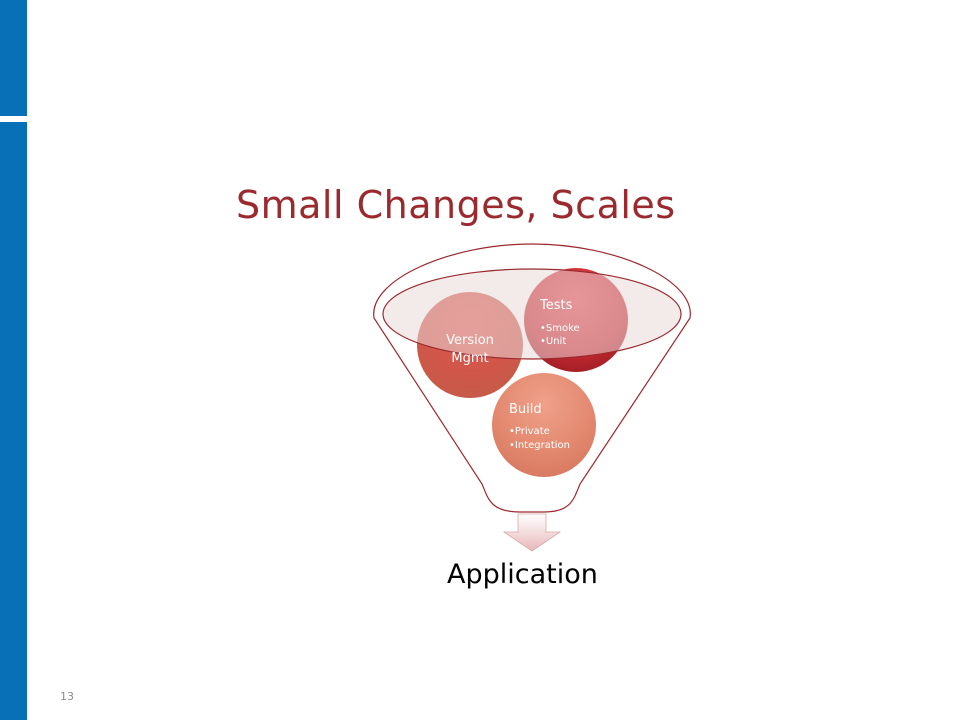 This screenshot has width=960, height=720. Describe the element at coordinates (532, 532) in the screenshot. I see `down-arrow-icon` at that location.